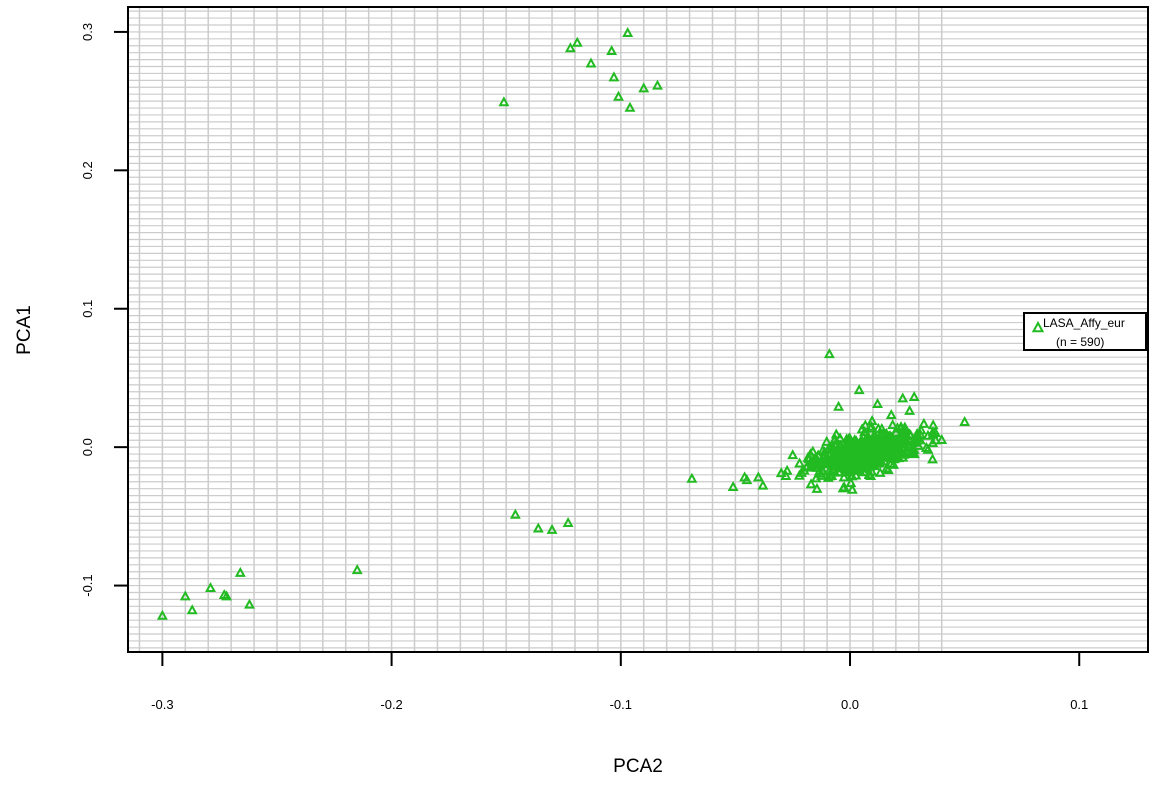 The image size is (1152, 787). Describe the element at coordinates (850, 704) in the screenshot. I see `x-tick-label: 0.0` at that location.